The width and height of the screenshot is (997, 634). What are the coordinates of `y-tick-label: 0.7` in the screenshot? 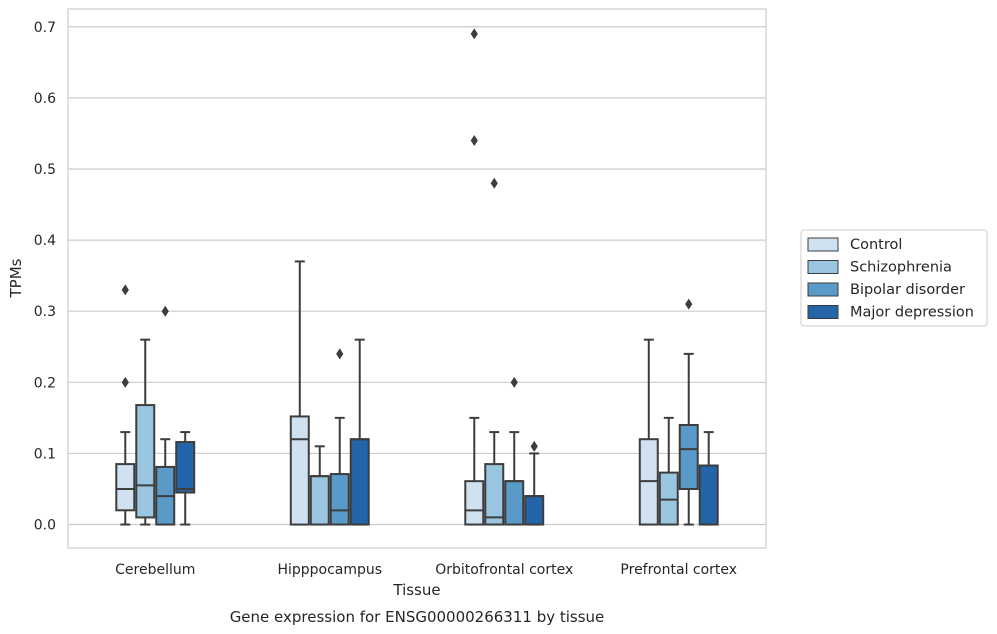 It's located at (45, 28).